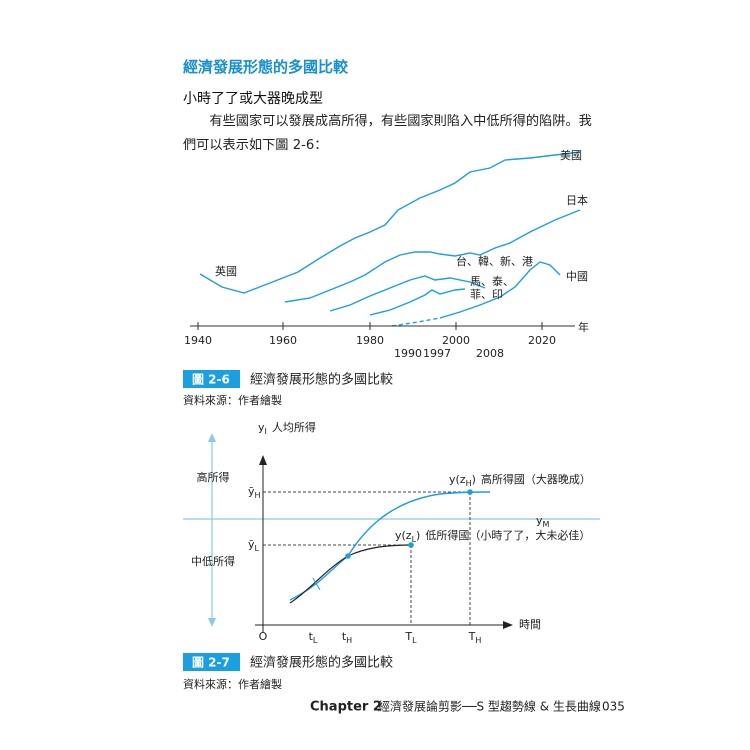 The image size is (750, 750). I want to click on event-year: 1990, so click(408, 353).